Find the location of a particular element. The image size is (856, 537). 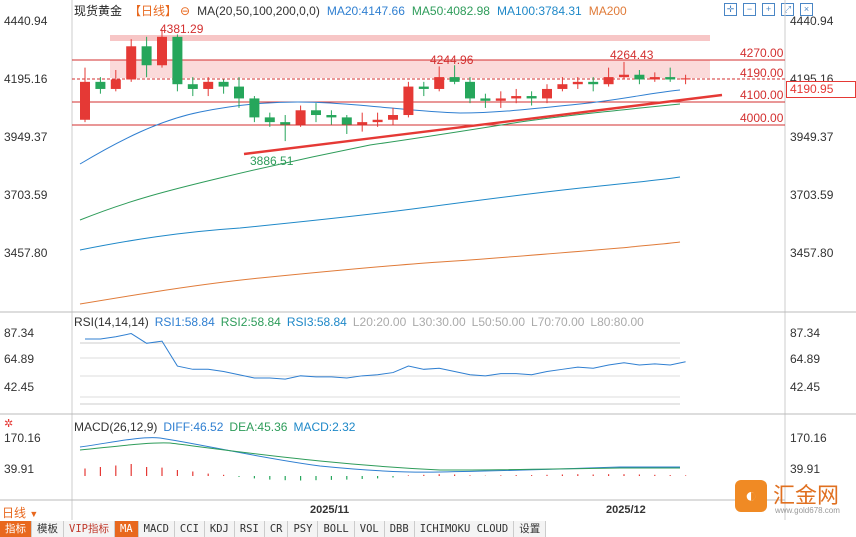

tab-cr: CR is located at coordinates (276, 529).